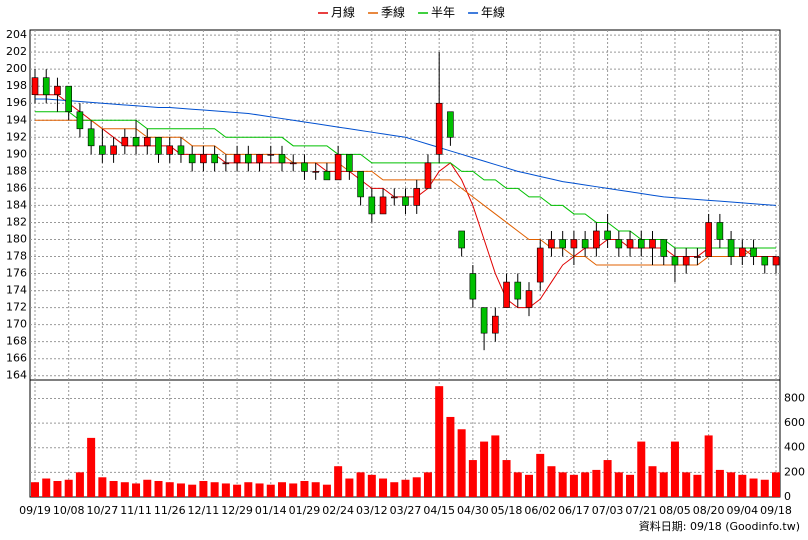 Image resolution: width=808 pixels, height=540 pixels. I want to click on y2-tick-label: 600, so click(794, 422).